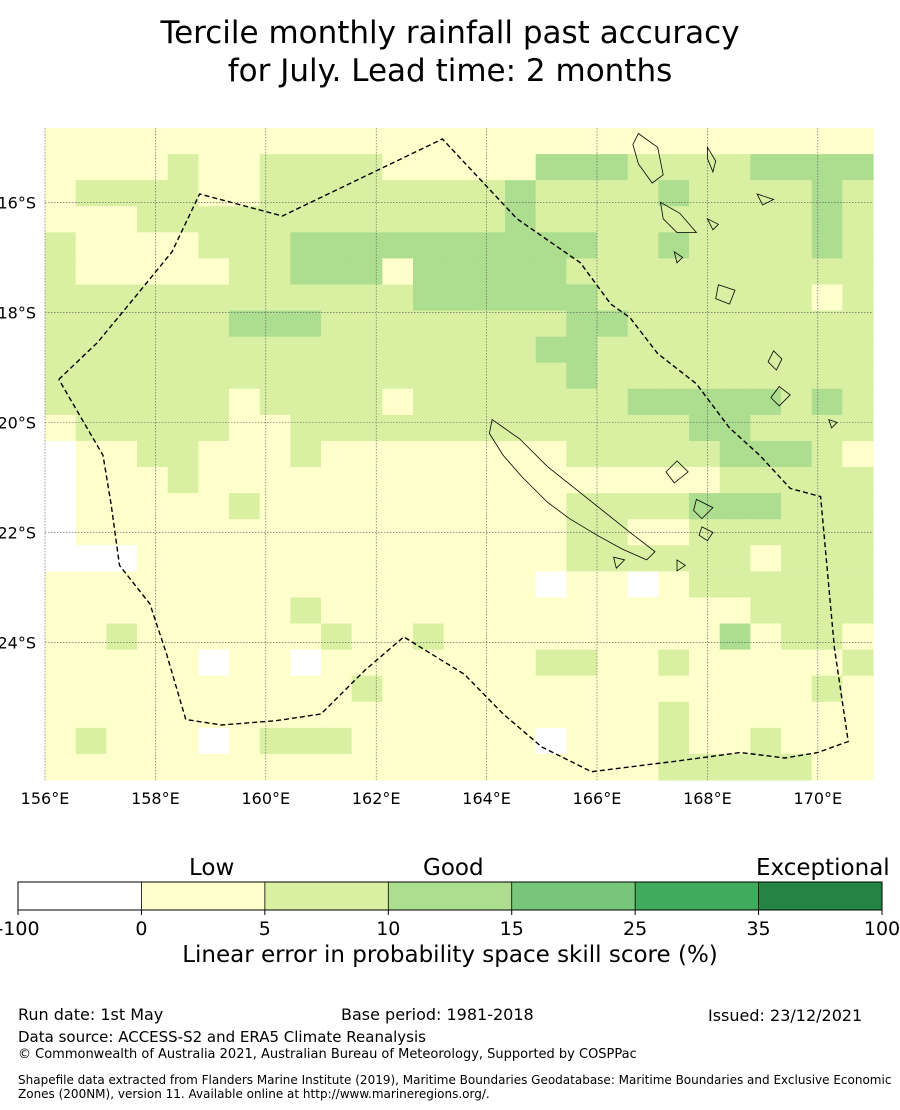 This screenshot has width=900, height=1110. Describe the element at coordinates (45, 798) in the screenshot. I see `lon-tick-label: 156°E` at that location.